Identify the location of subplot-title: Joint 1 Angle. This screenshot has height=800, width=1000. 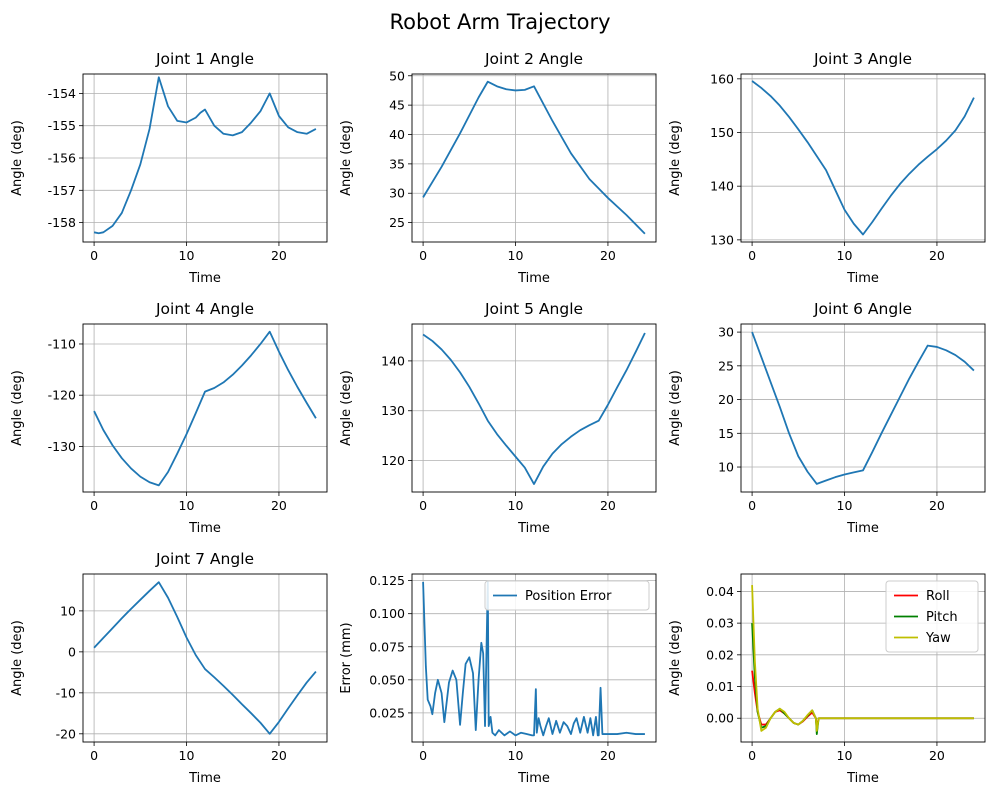
(204, 59).